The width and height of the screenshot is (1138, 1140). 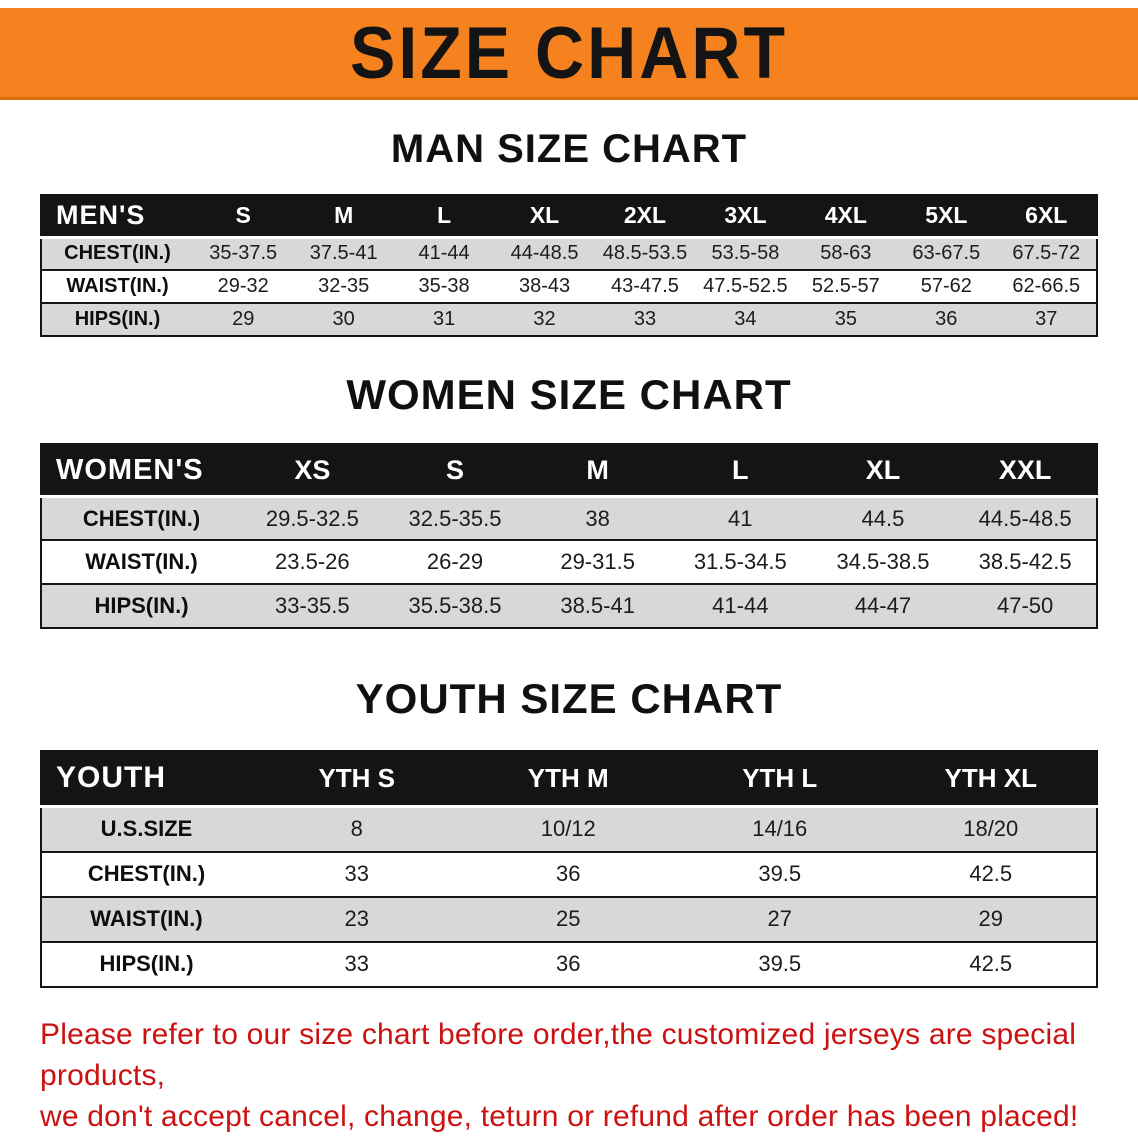 I want to click on size-value: 67.5-72, so click(x=1046, y=253).